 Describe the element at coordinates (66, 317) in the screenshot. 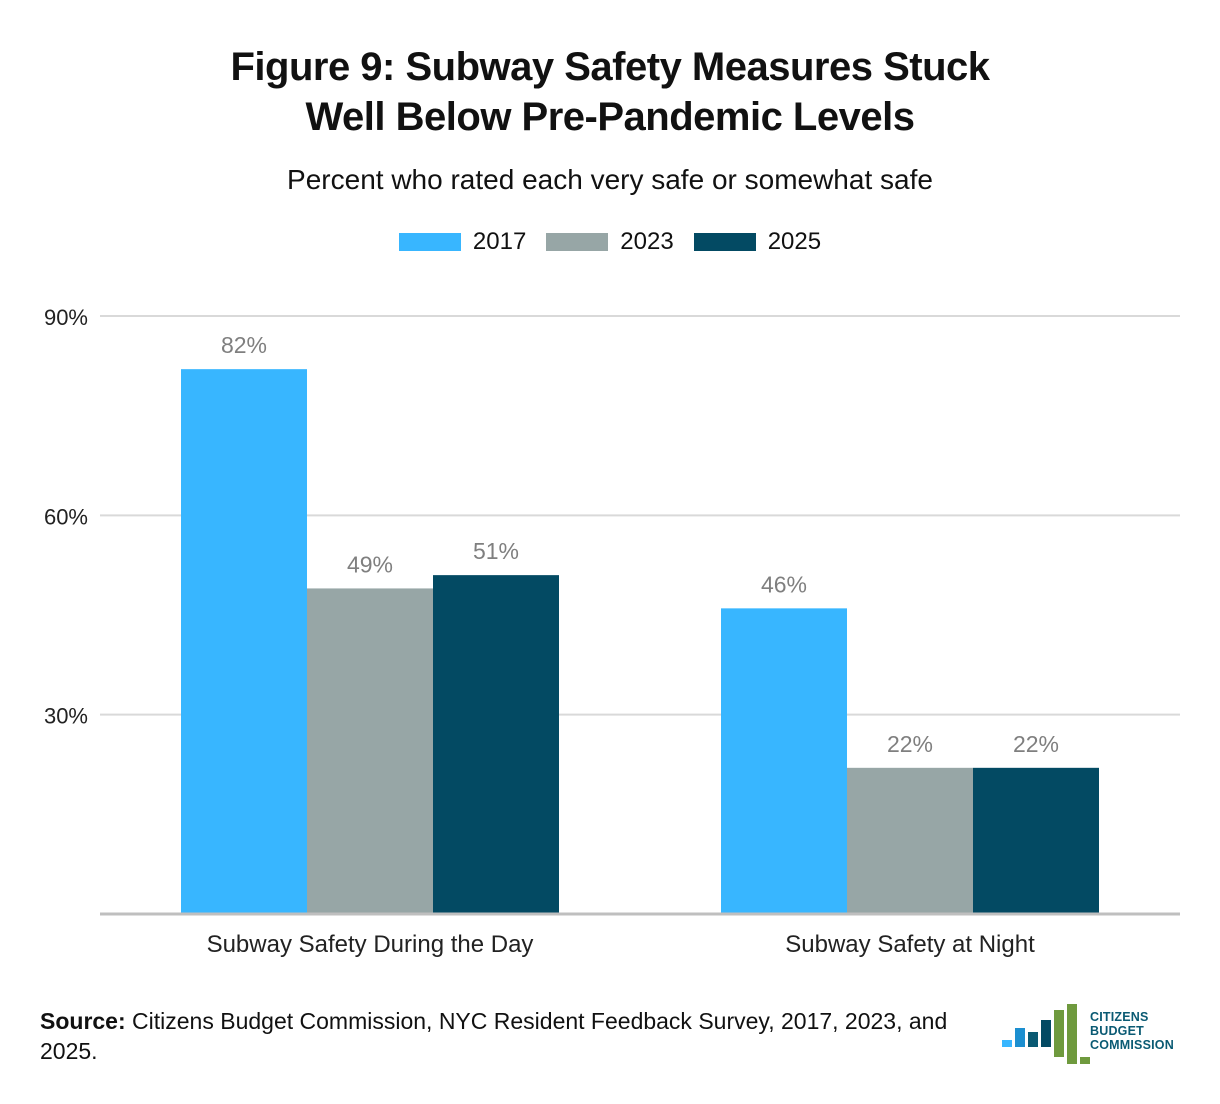

I see `y-tick-label-90: 90%` at that location.